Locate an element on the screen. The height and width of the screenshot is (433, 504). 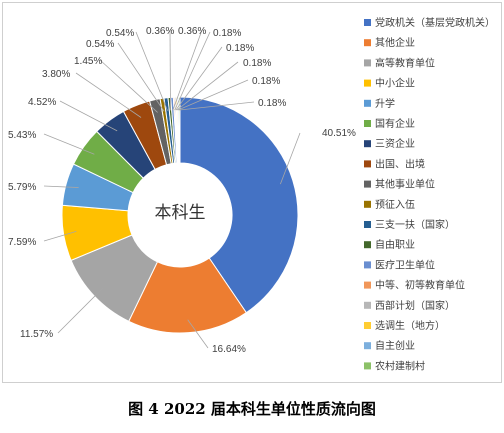
data-label: 16.64% is located at coordinates (229, 349).